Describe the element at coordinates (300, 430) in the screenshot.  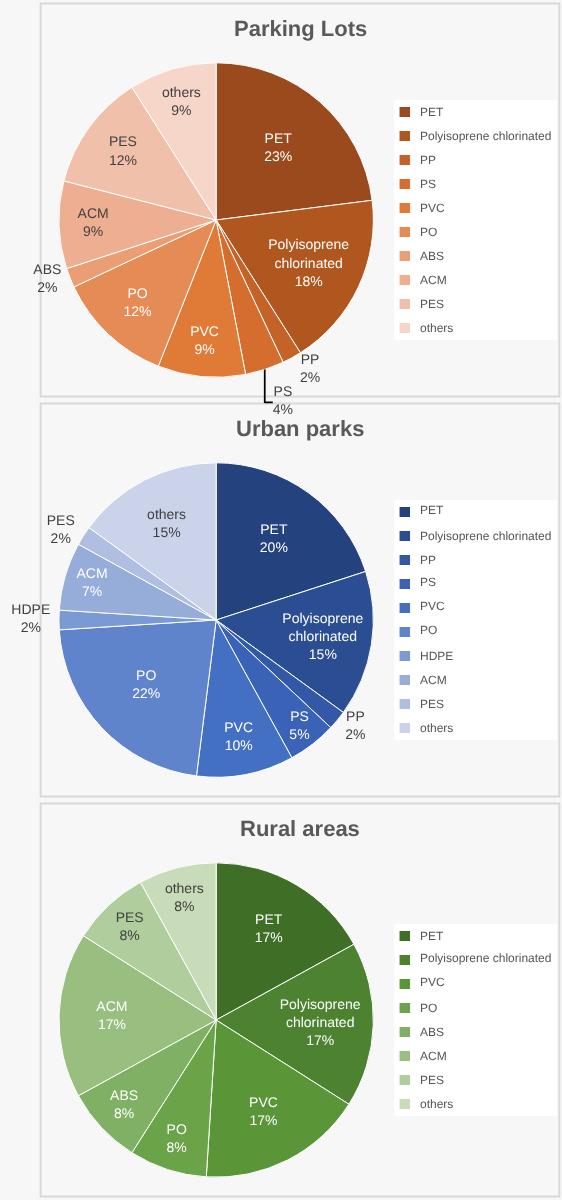
I see `chart-title: Urban parks` at that location.